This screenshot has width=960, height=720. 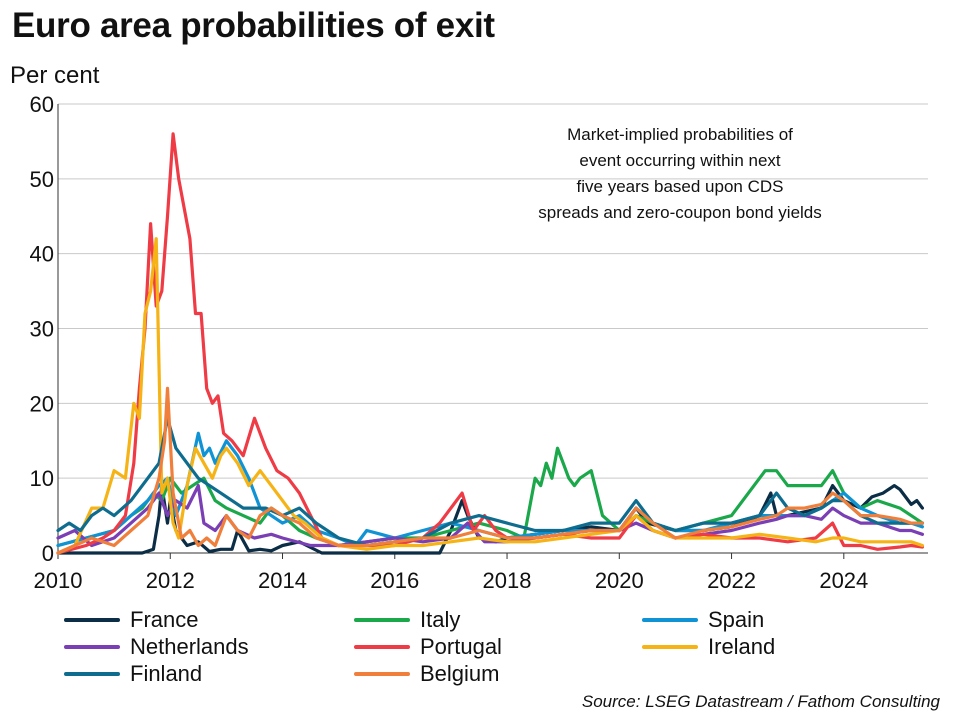 What do you see at coordinates (48, 553) in the screenshot?
I see `y-tick-label: 0` at bounding box center [48, 553].